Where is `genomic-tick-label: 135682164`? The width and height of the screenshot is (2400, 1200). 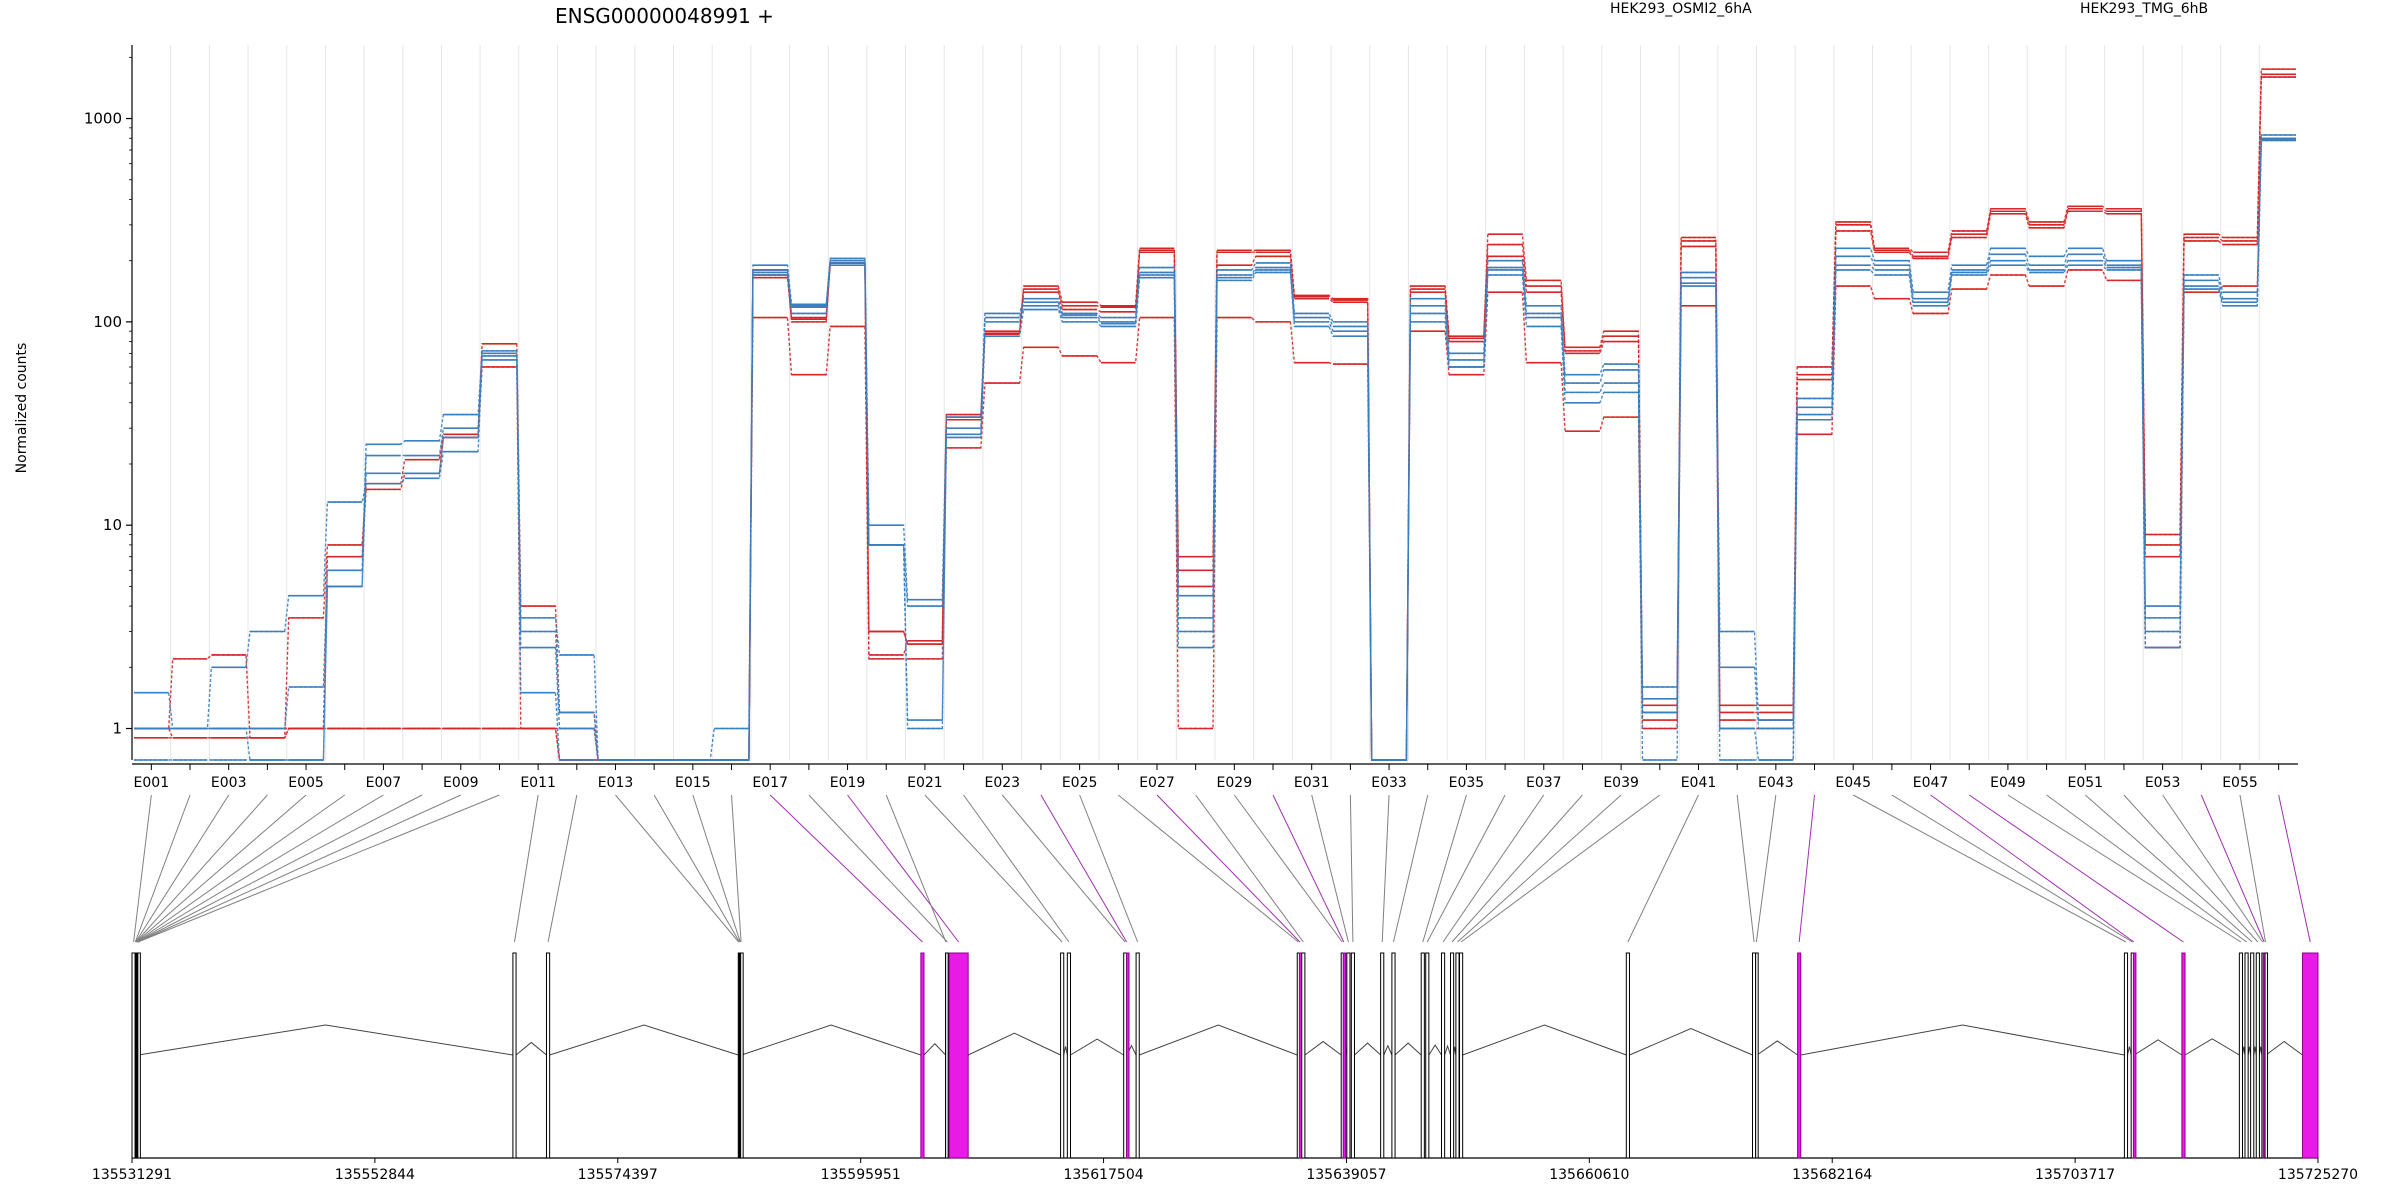
genomic-tick-label: 135682164 is located at coordinates (1832, 1175).